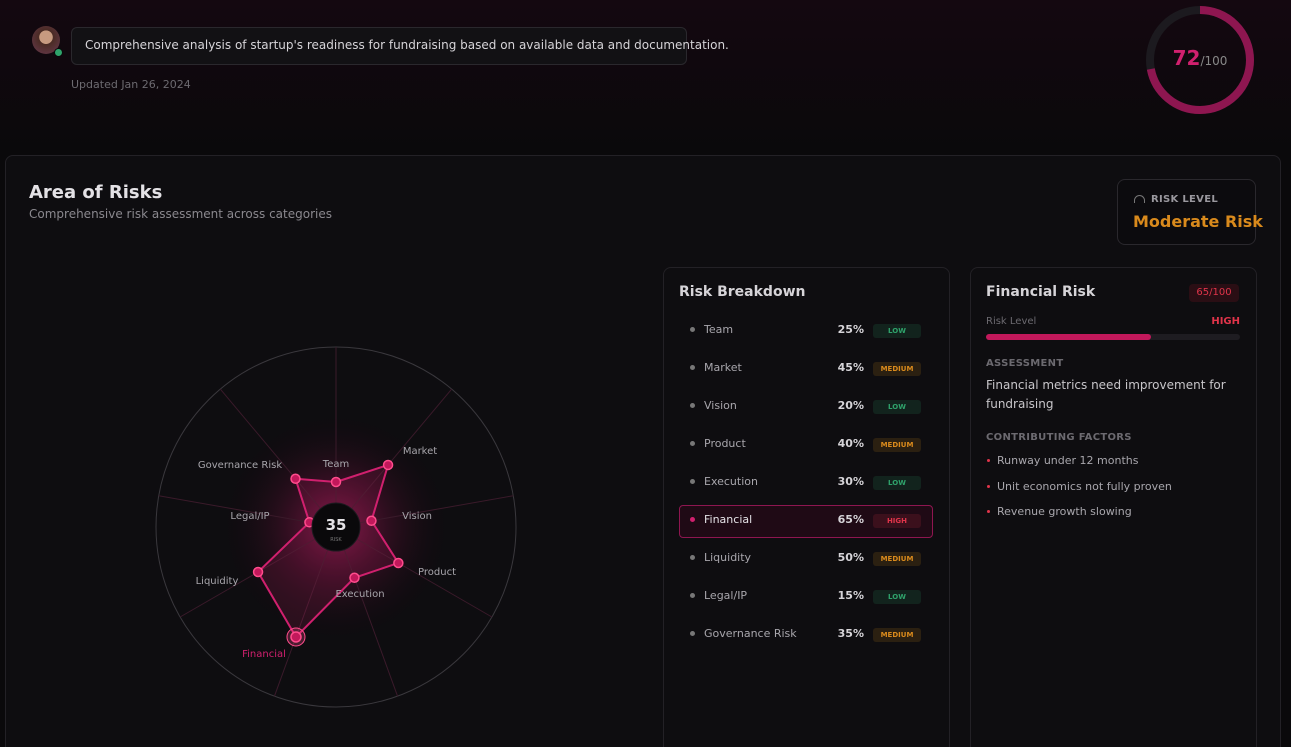 The image size is (1291, 747). What do you see at coordinates (728, 519) in the screenshot?
I see `row-name: Financial` at bounding box center [728, 519].